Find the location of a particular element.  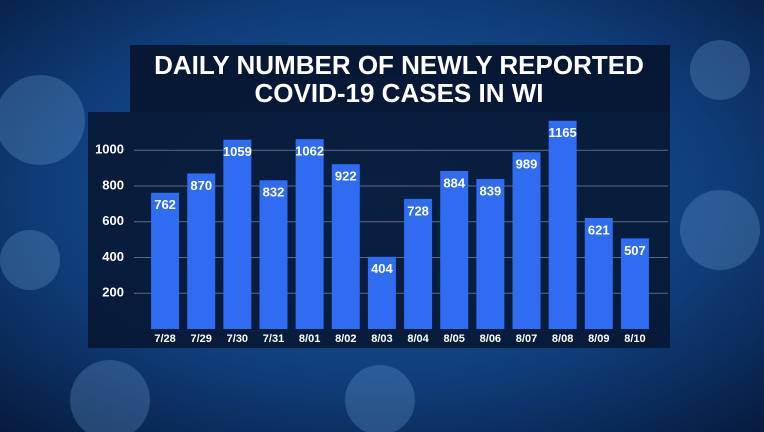

x-tick-label: 7/29 is located at coordinates (201, 339).